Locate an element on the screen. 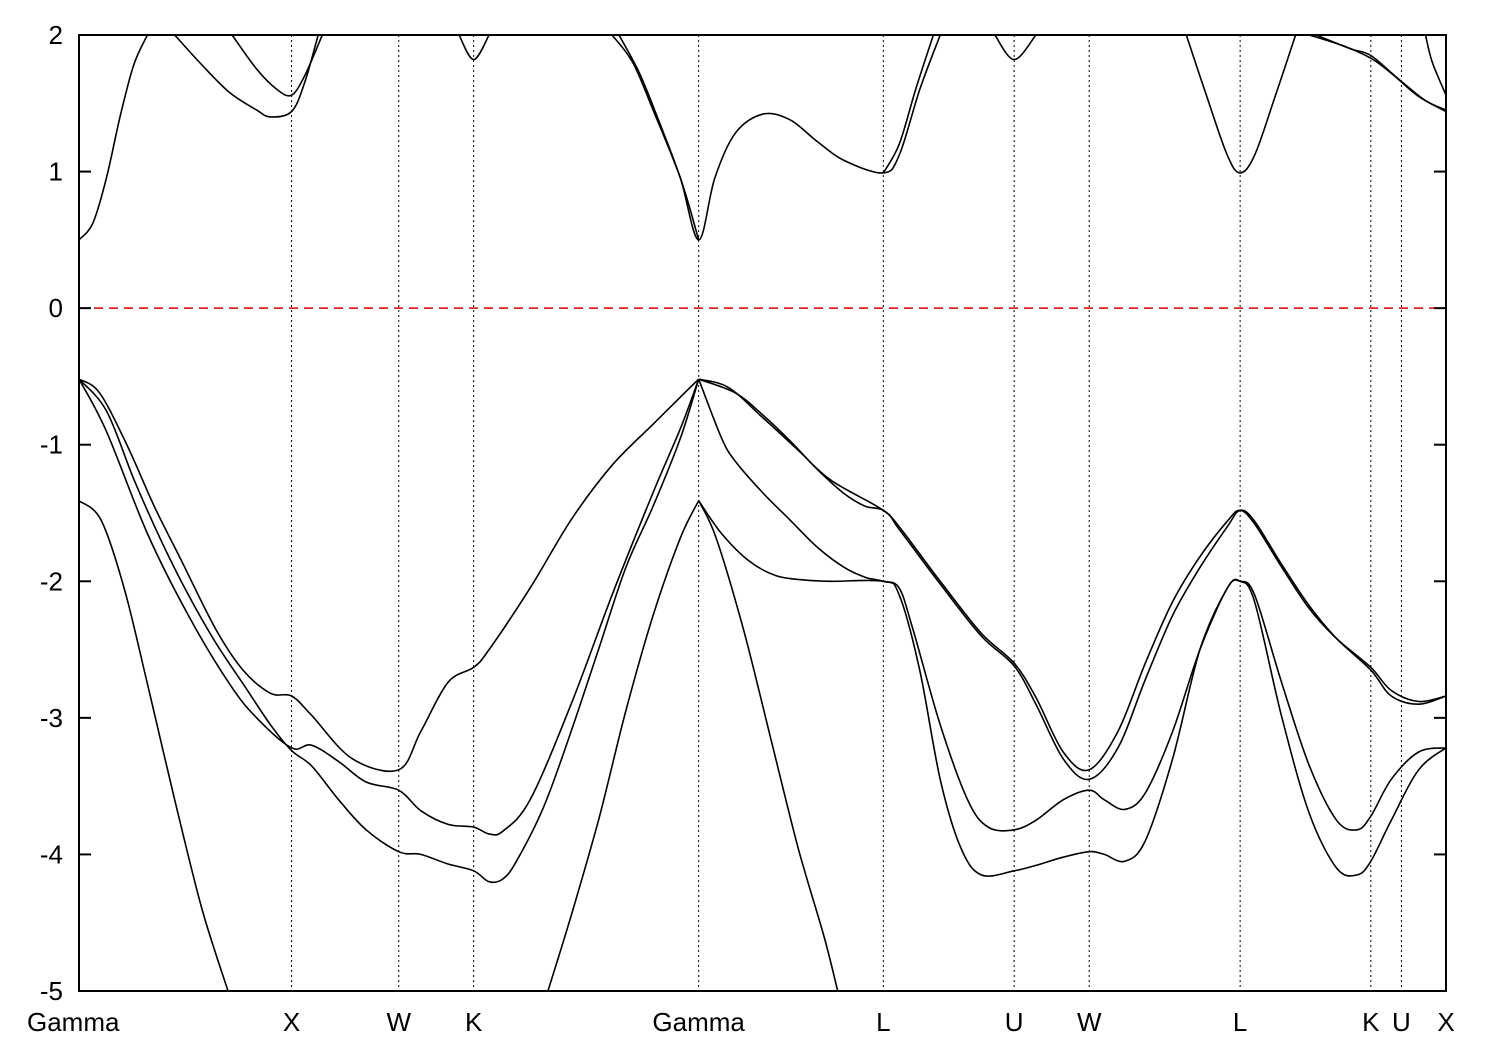 Image resolution: width=1500 pixels, height=1050 pixels. y-tick-label: 0 is located at coordinates (56, 308).